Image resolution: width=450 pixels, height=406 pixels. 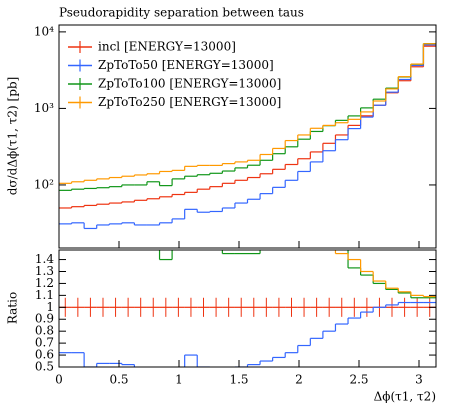 What do you see at coordinates (50, 307) in the screenshot?
I see `y-tick-label: 1` at bounding box center [50, 307].